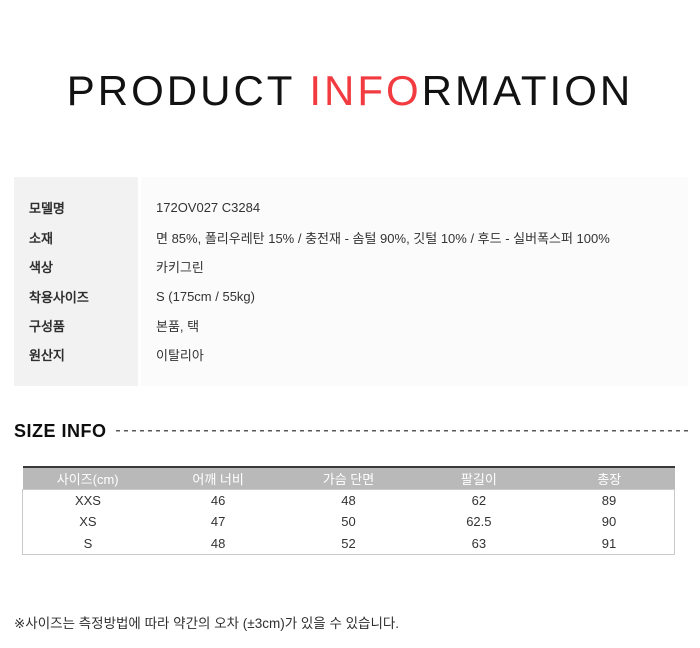 The height and width of the screenshot is (648, 700). I want to click on size-cell: 46, so click(218, 500).